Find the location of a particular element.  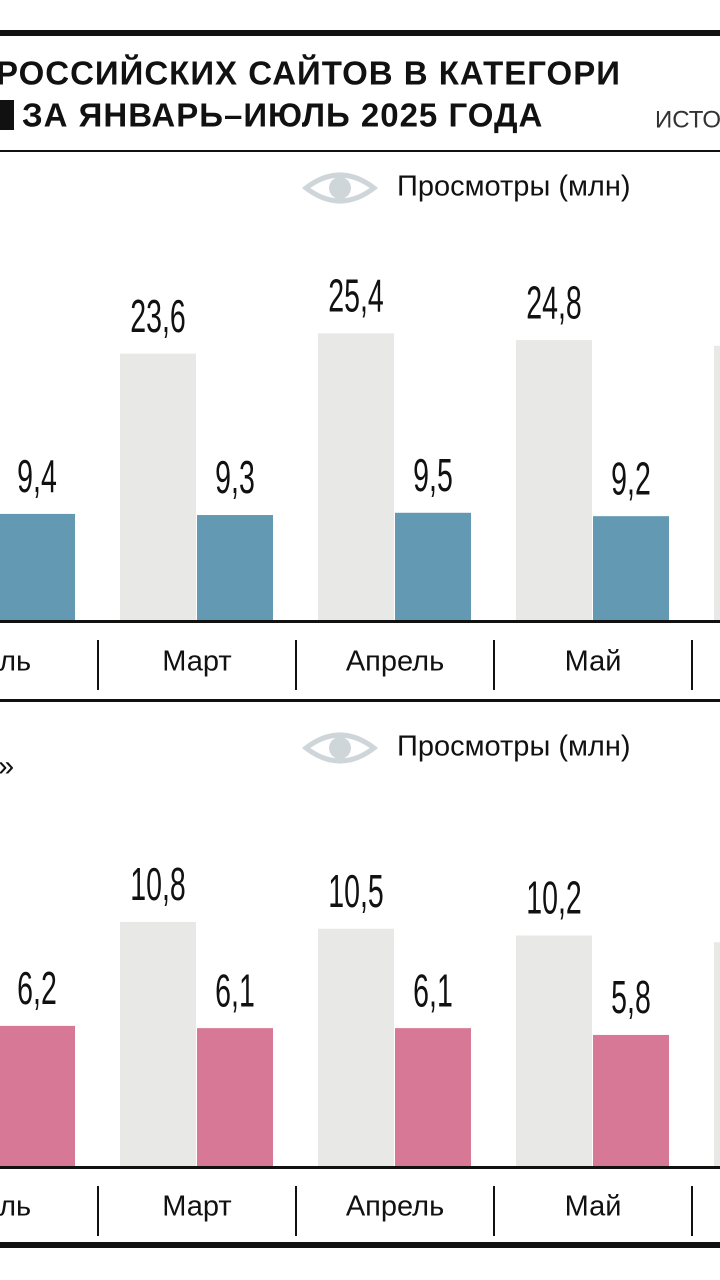

data-label: 25,4 is located at coordinates (356, 297).